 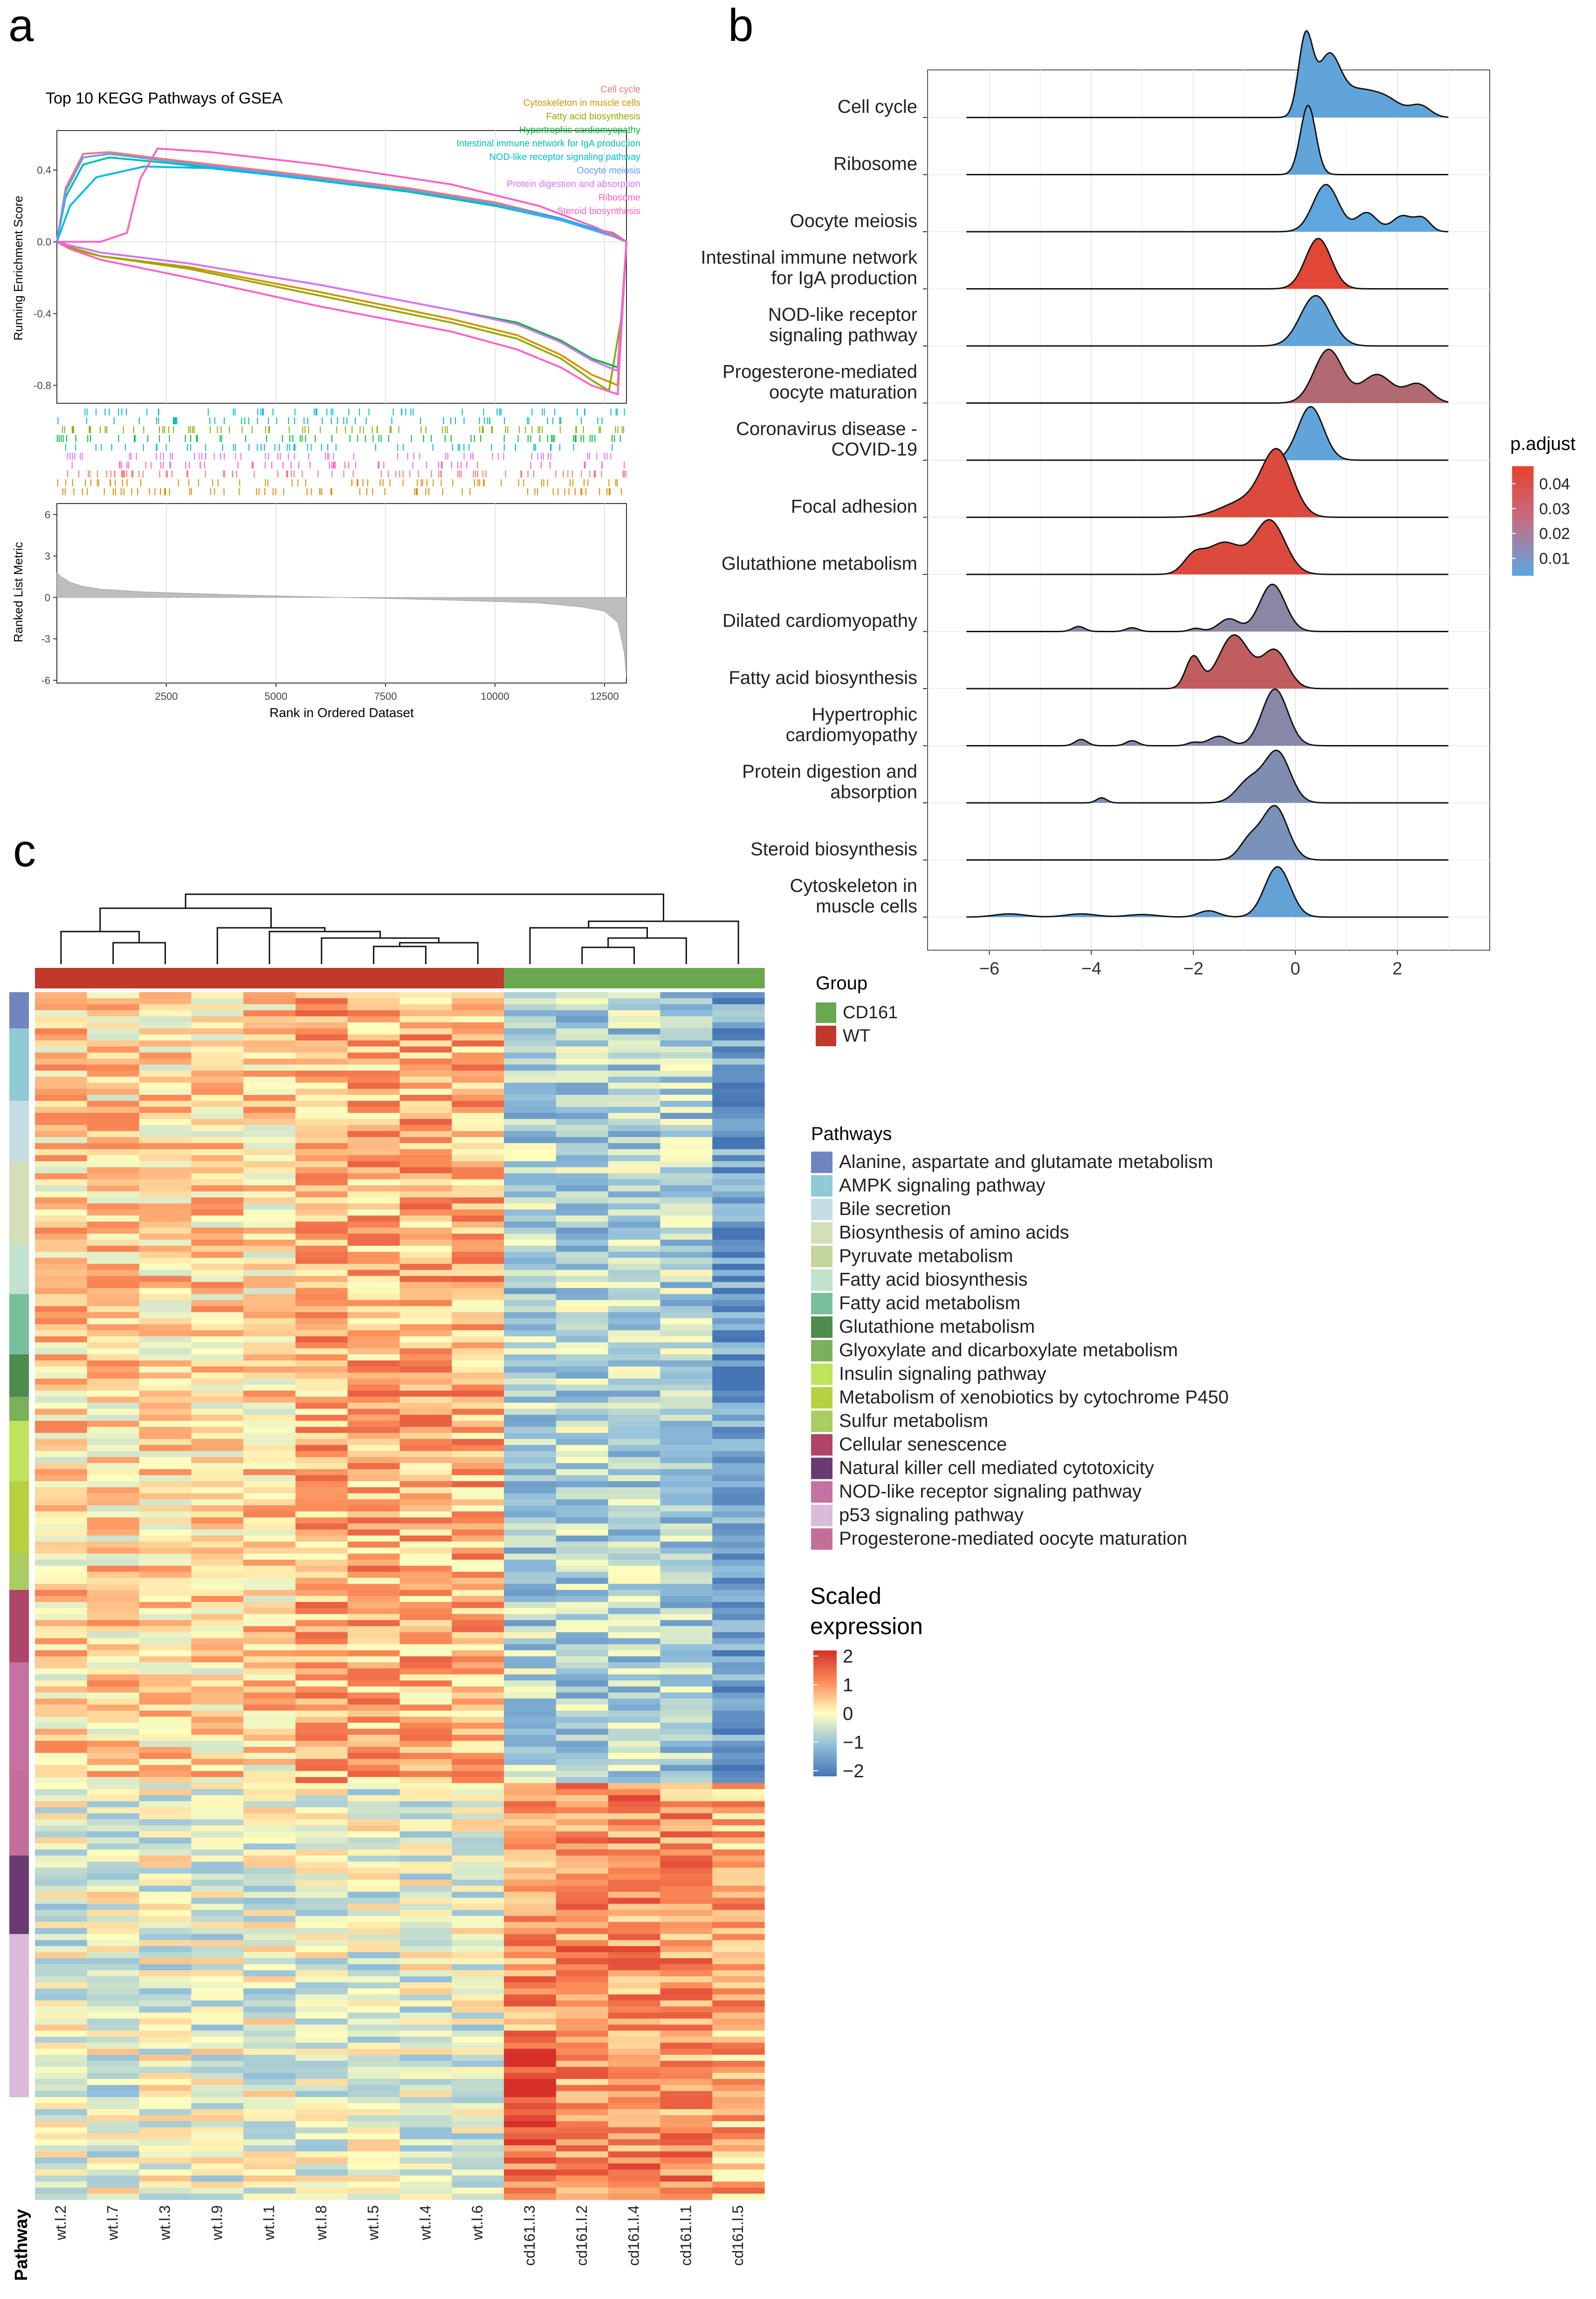 What do you see at coordinates (821, 1445) in the screenshot?
I see `pathway-legend-swatch` at bounding box center [821, 1445].